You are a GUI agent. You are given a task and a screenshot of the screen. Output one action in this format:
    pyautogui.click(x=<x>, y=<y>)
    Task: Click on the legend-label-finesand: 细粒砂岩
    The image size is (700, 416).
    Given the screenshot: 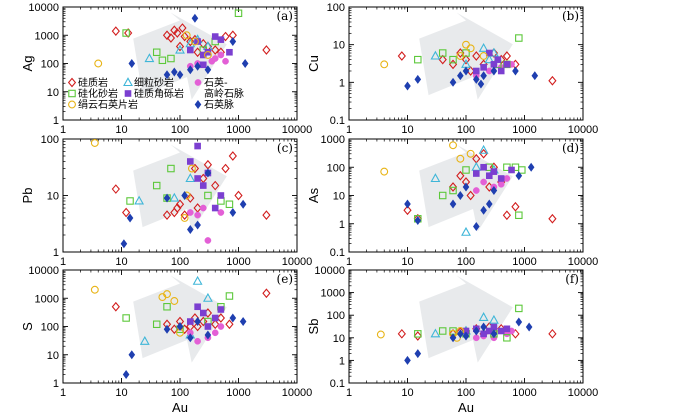 What is the action you would take?
    pyautogui.click(x=154, y=82)
    